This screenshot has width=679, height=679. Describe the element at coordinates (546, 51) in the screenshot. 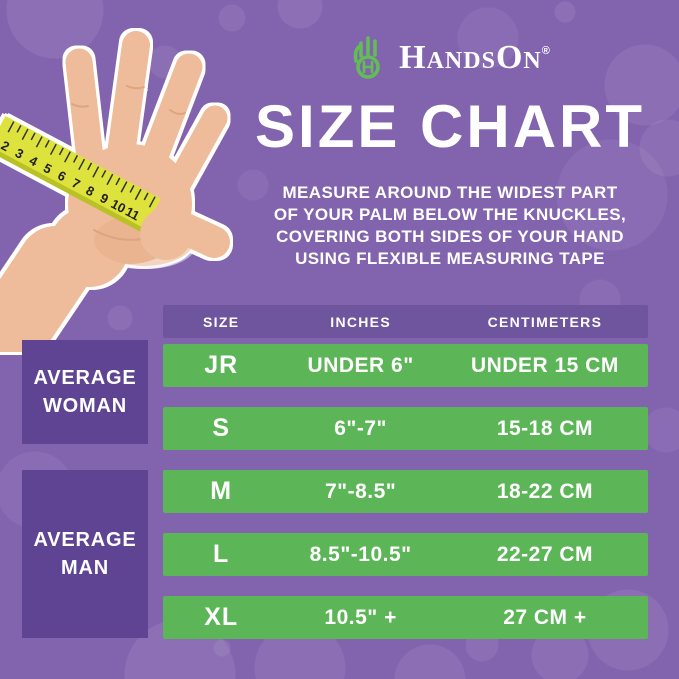

I see `registered-trademark: ®` at that location.